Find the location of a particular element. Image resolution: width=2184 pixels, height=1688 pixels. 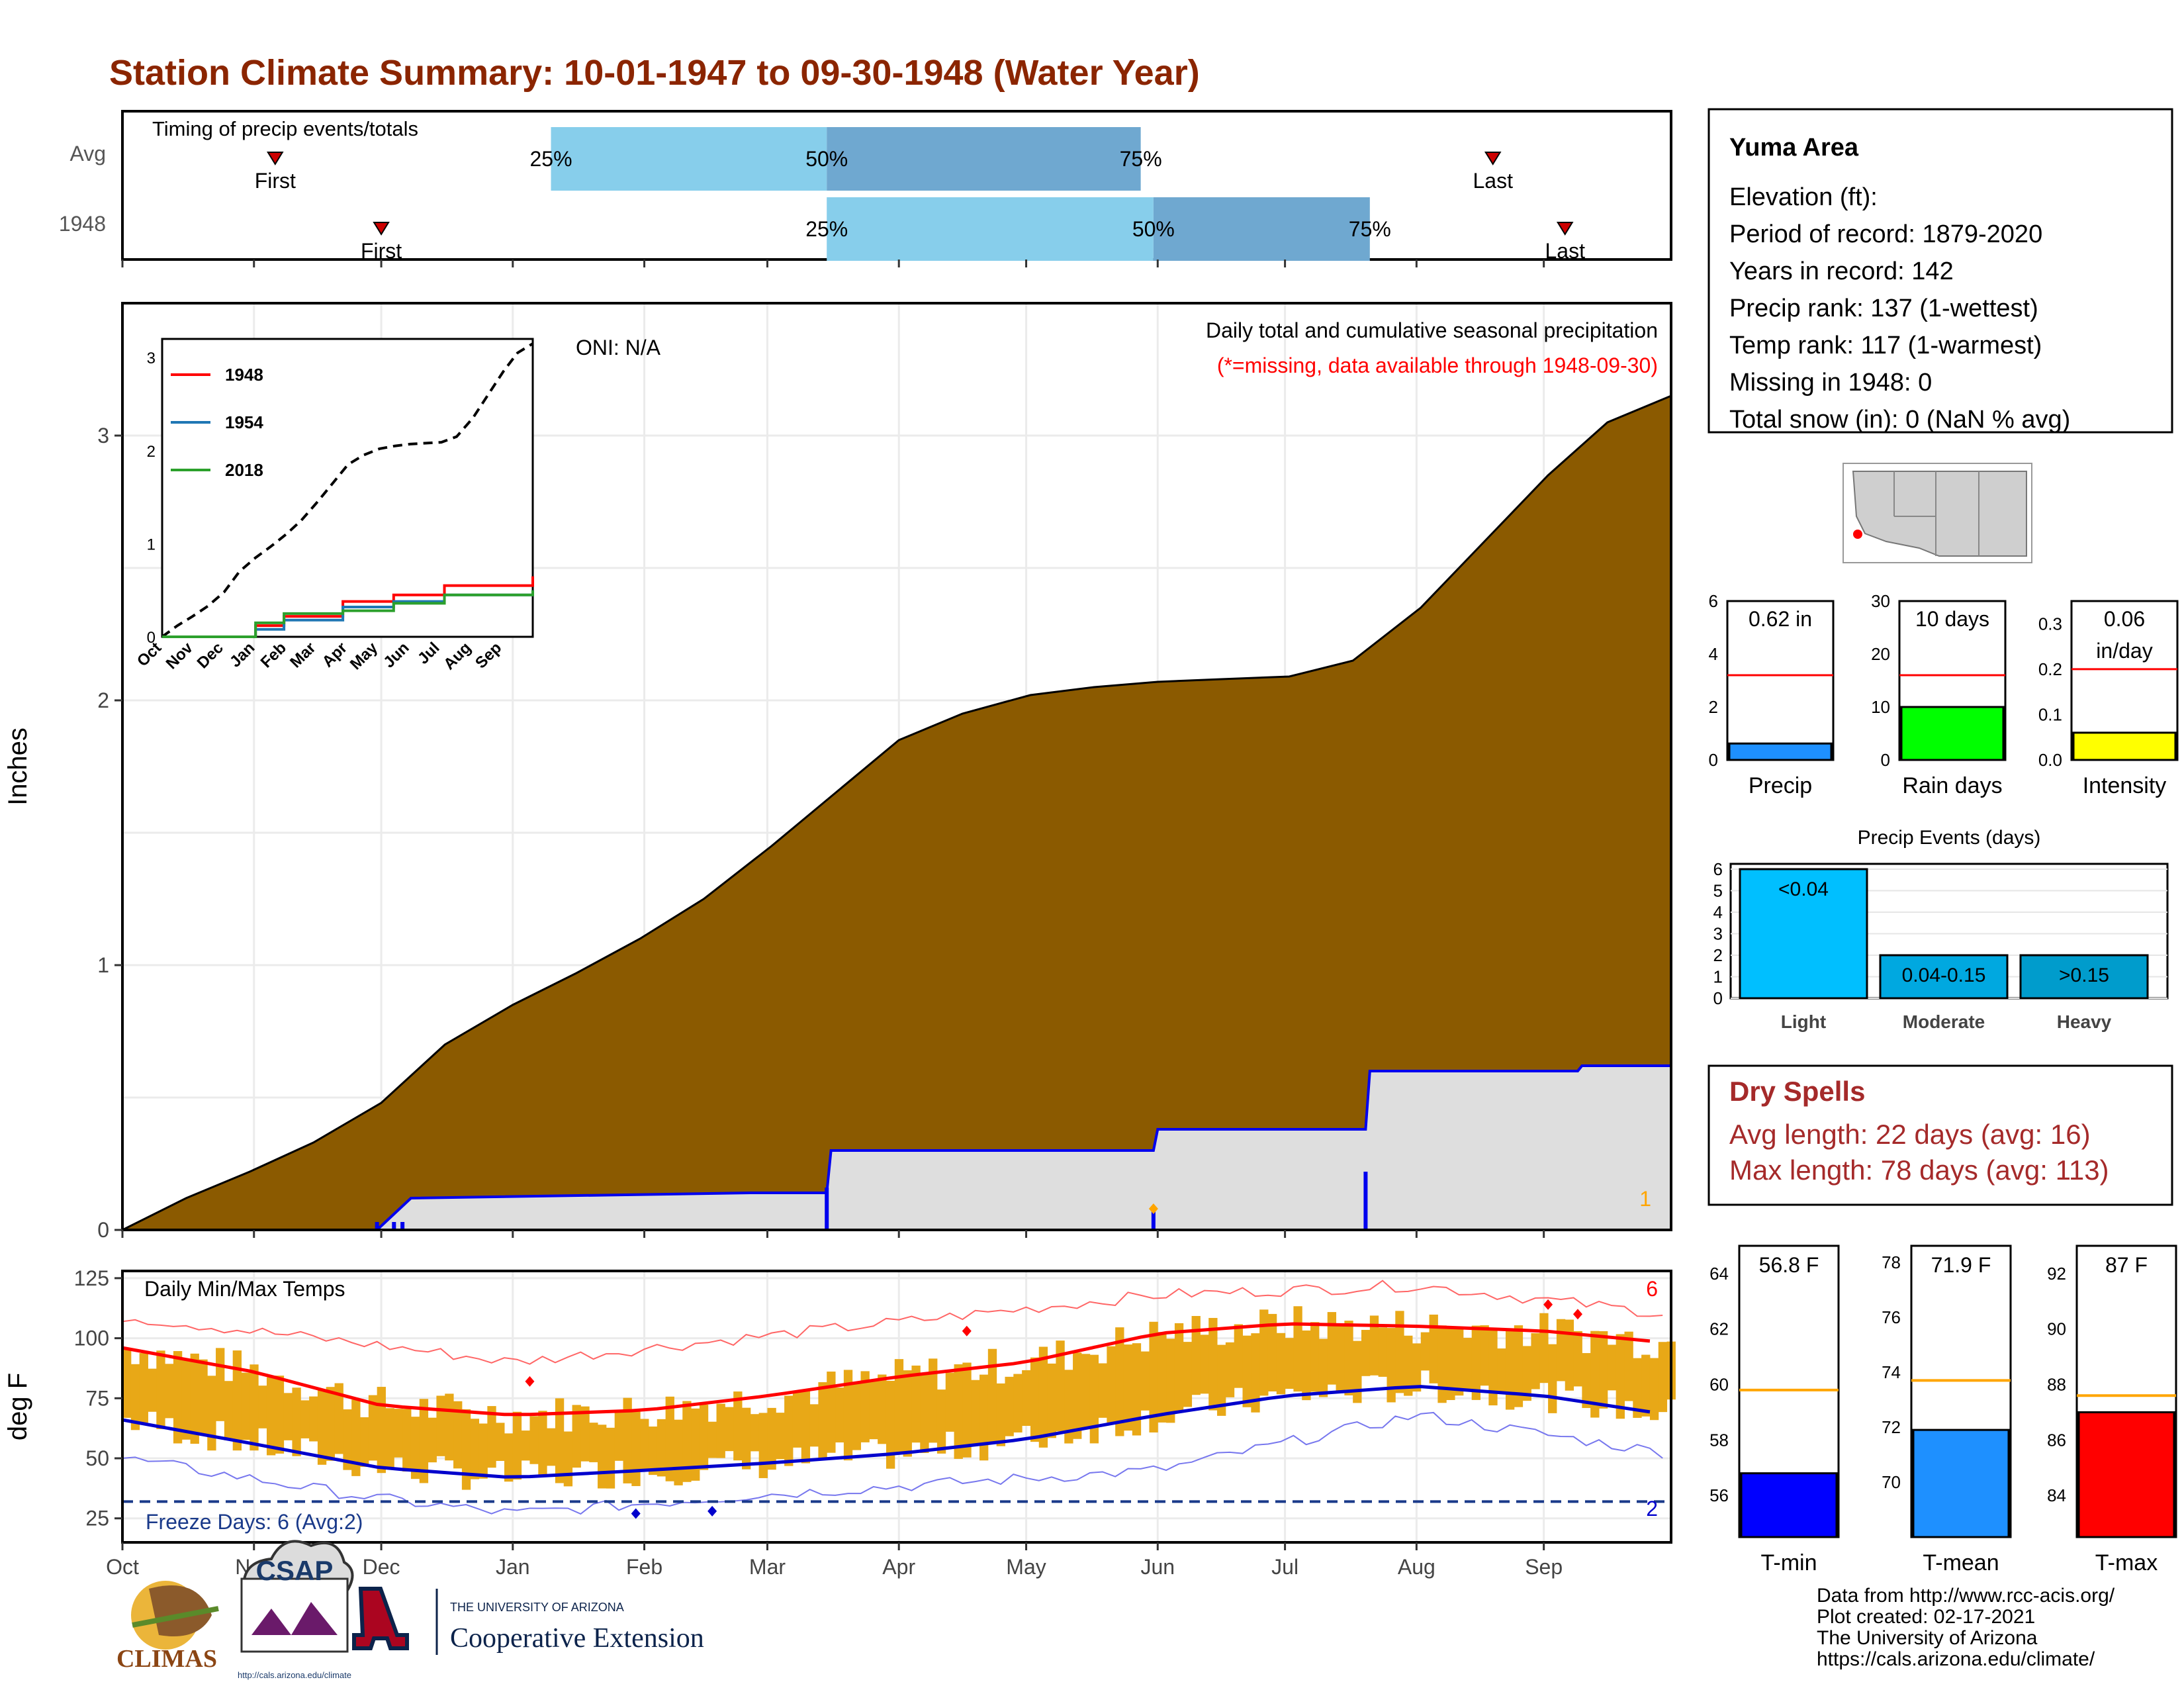

mini-chart-precip: 0.62 in Precip 0 2 4 6 is located at coordinates (1772, 694).